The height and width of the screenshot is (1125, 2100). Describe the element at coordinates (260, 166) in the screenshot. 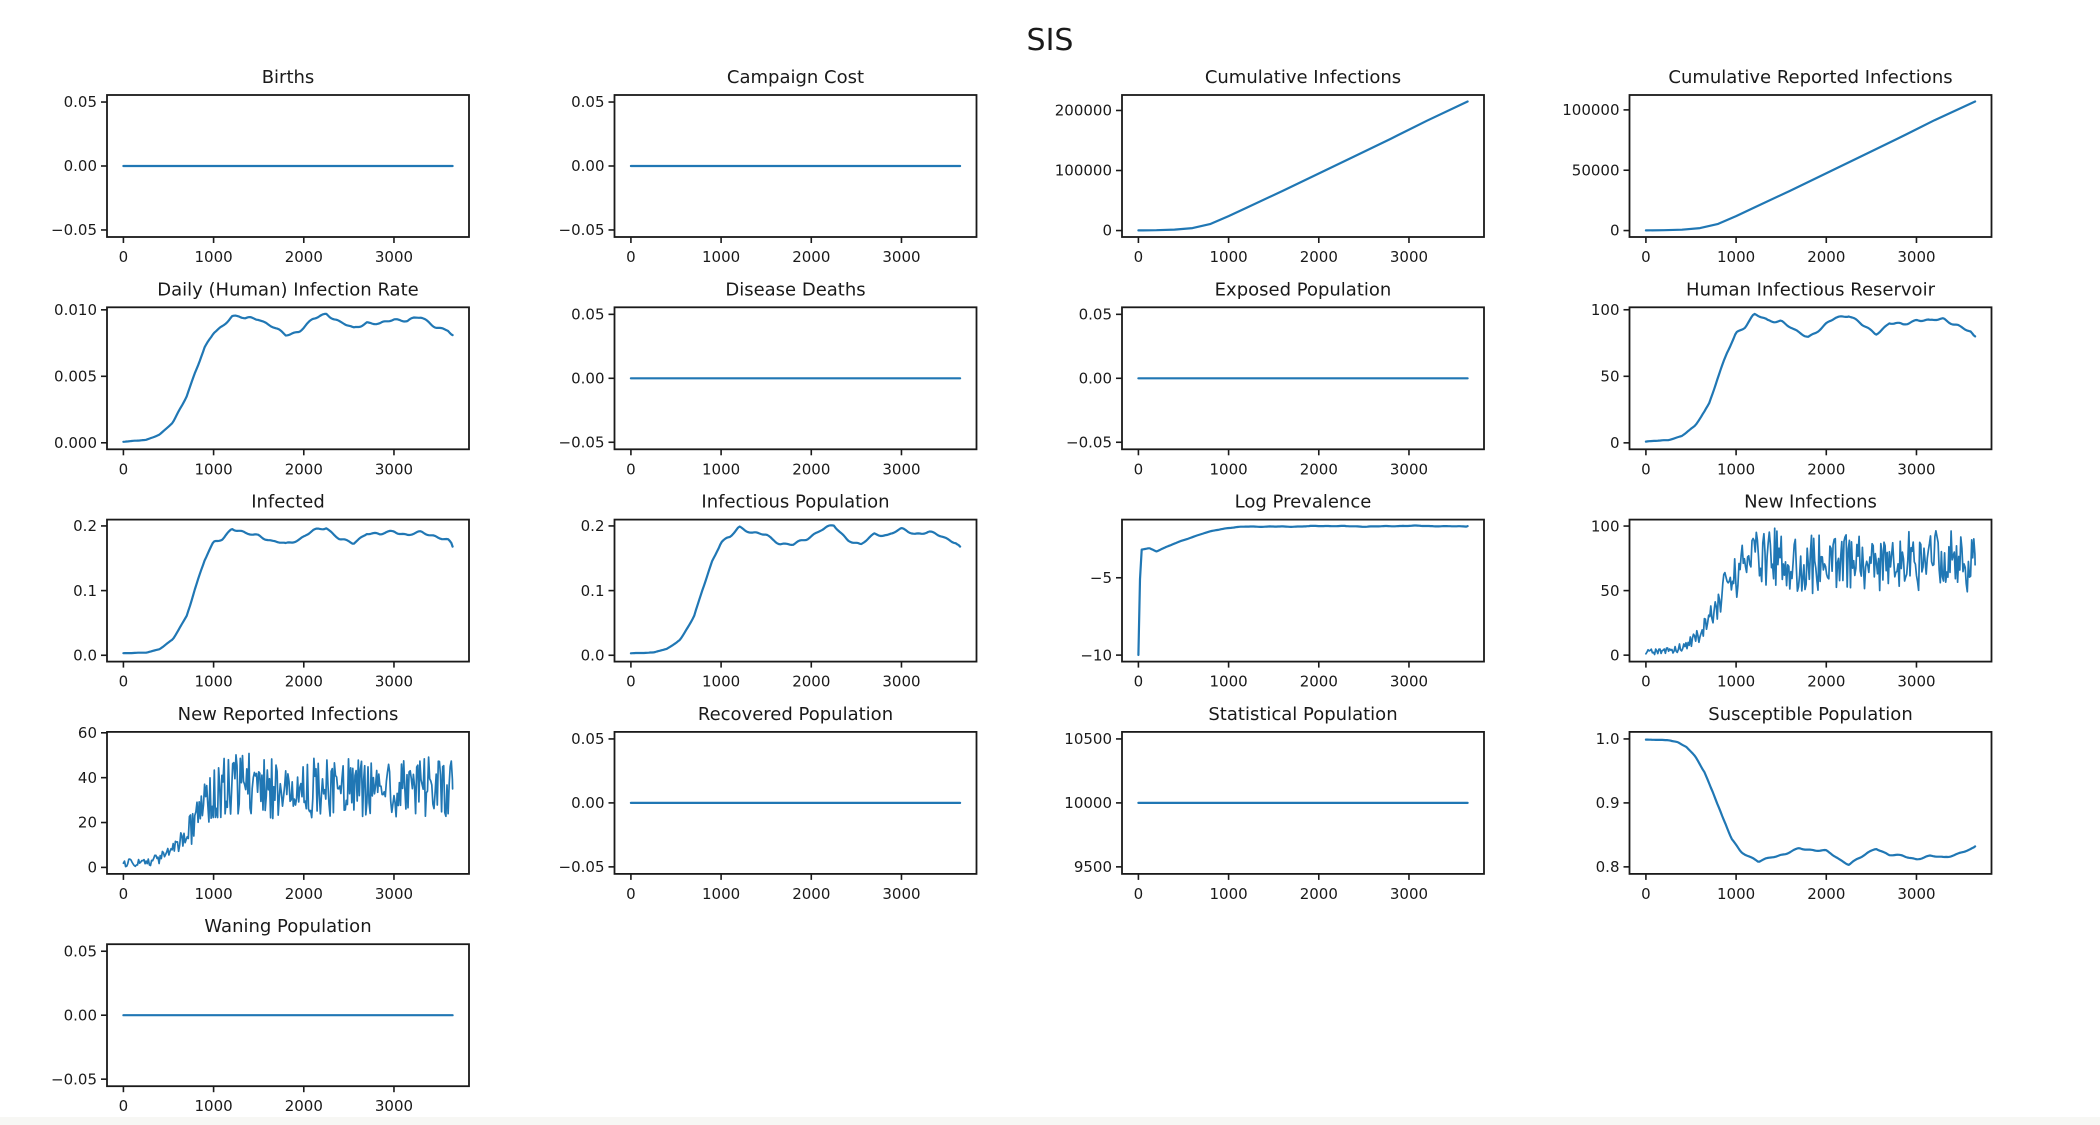

I see `subplot-births: Births 0.05 0.00 −0.05 0 1000 2000 3000` at that location.